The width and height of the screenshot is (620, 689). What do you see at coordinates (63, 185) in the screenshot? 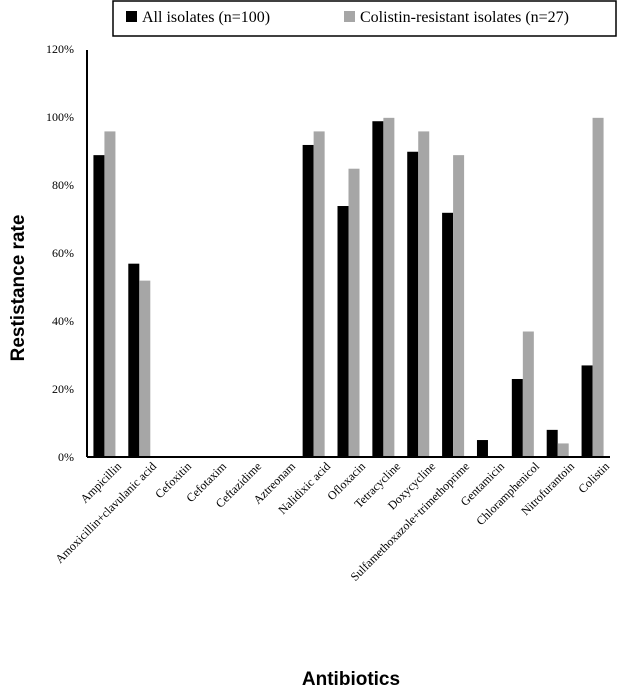
I see `y-tick-label: 80%` at bounding box center [63, 185].